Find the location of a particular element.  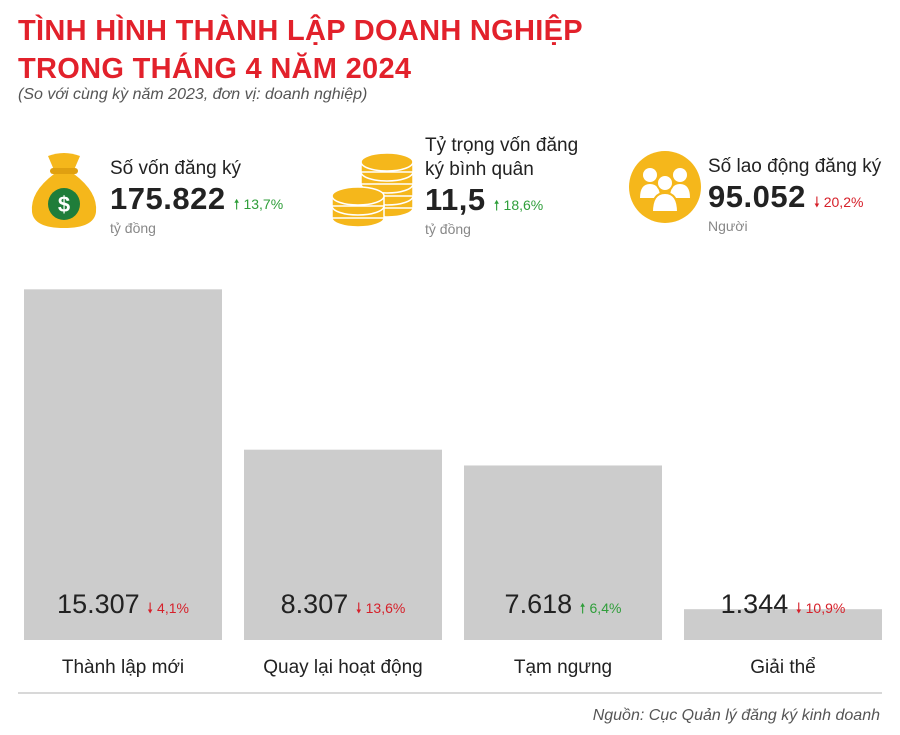

bar-change-label: 🠗 4,1% is located at coordinates (168, 608).